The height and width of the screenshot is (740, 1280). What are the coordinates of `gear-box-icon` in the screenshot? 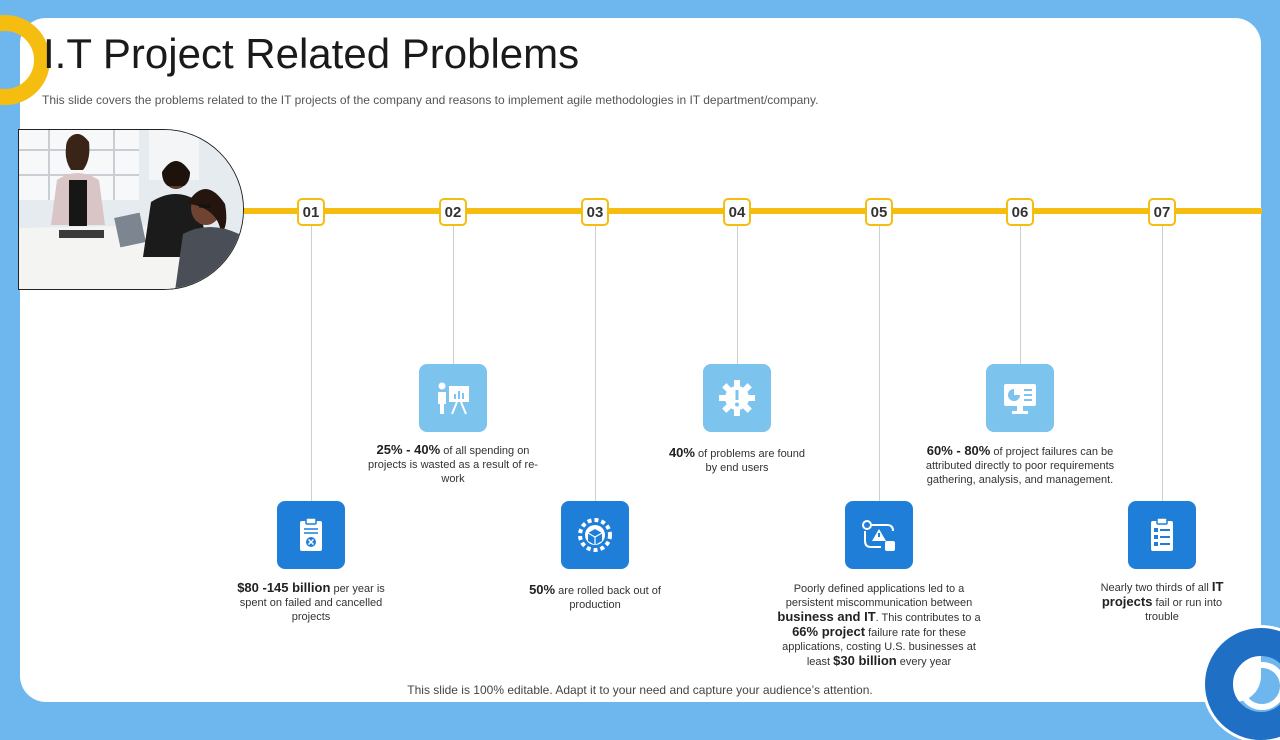 It's located at (595, 535).